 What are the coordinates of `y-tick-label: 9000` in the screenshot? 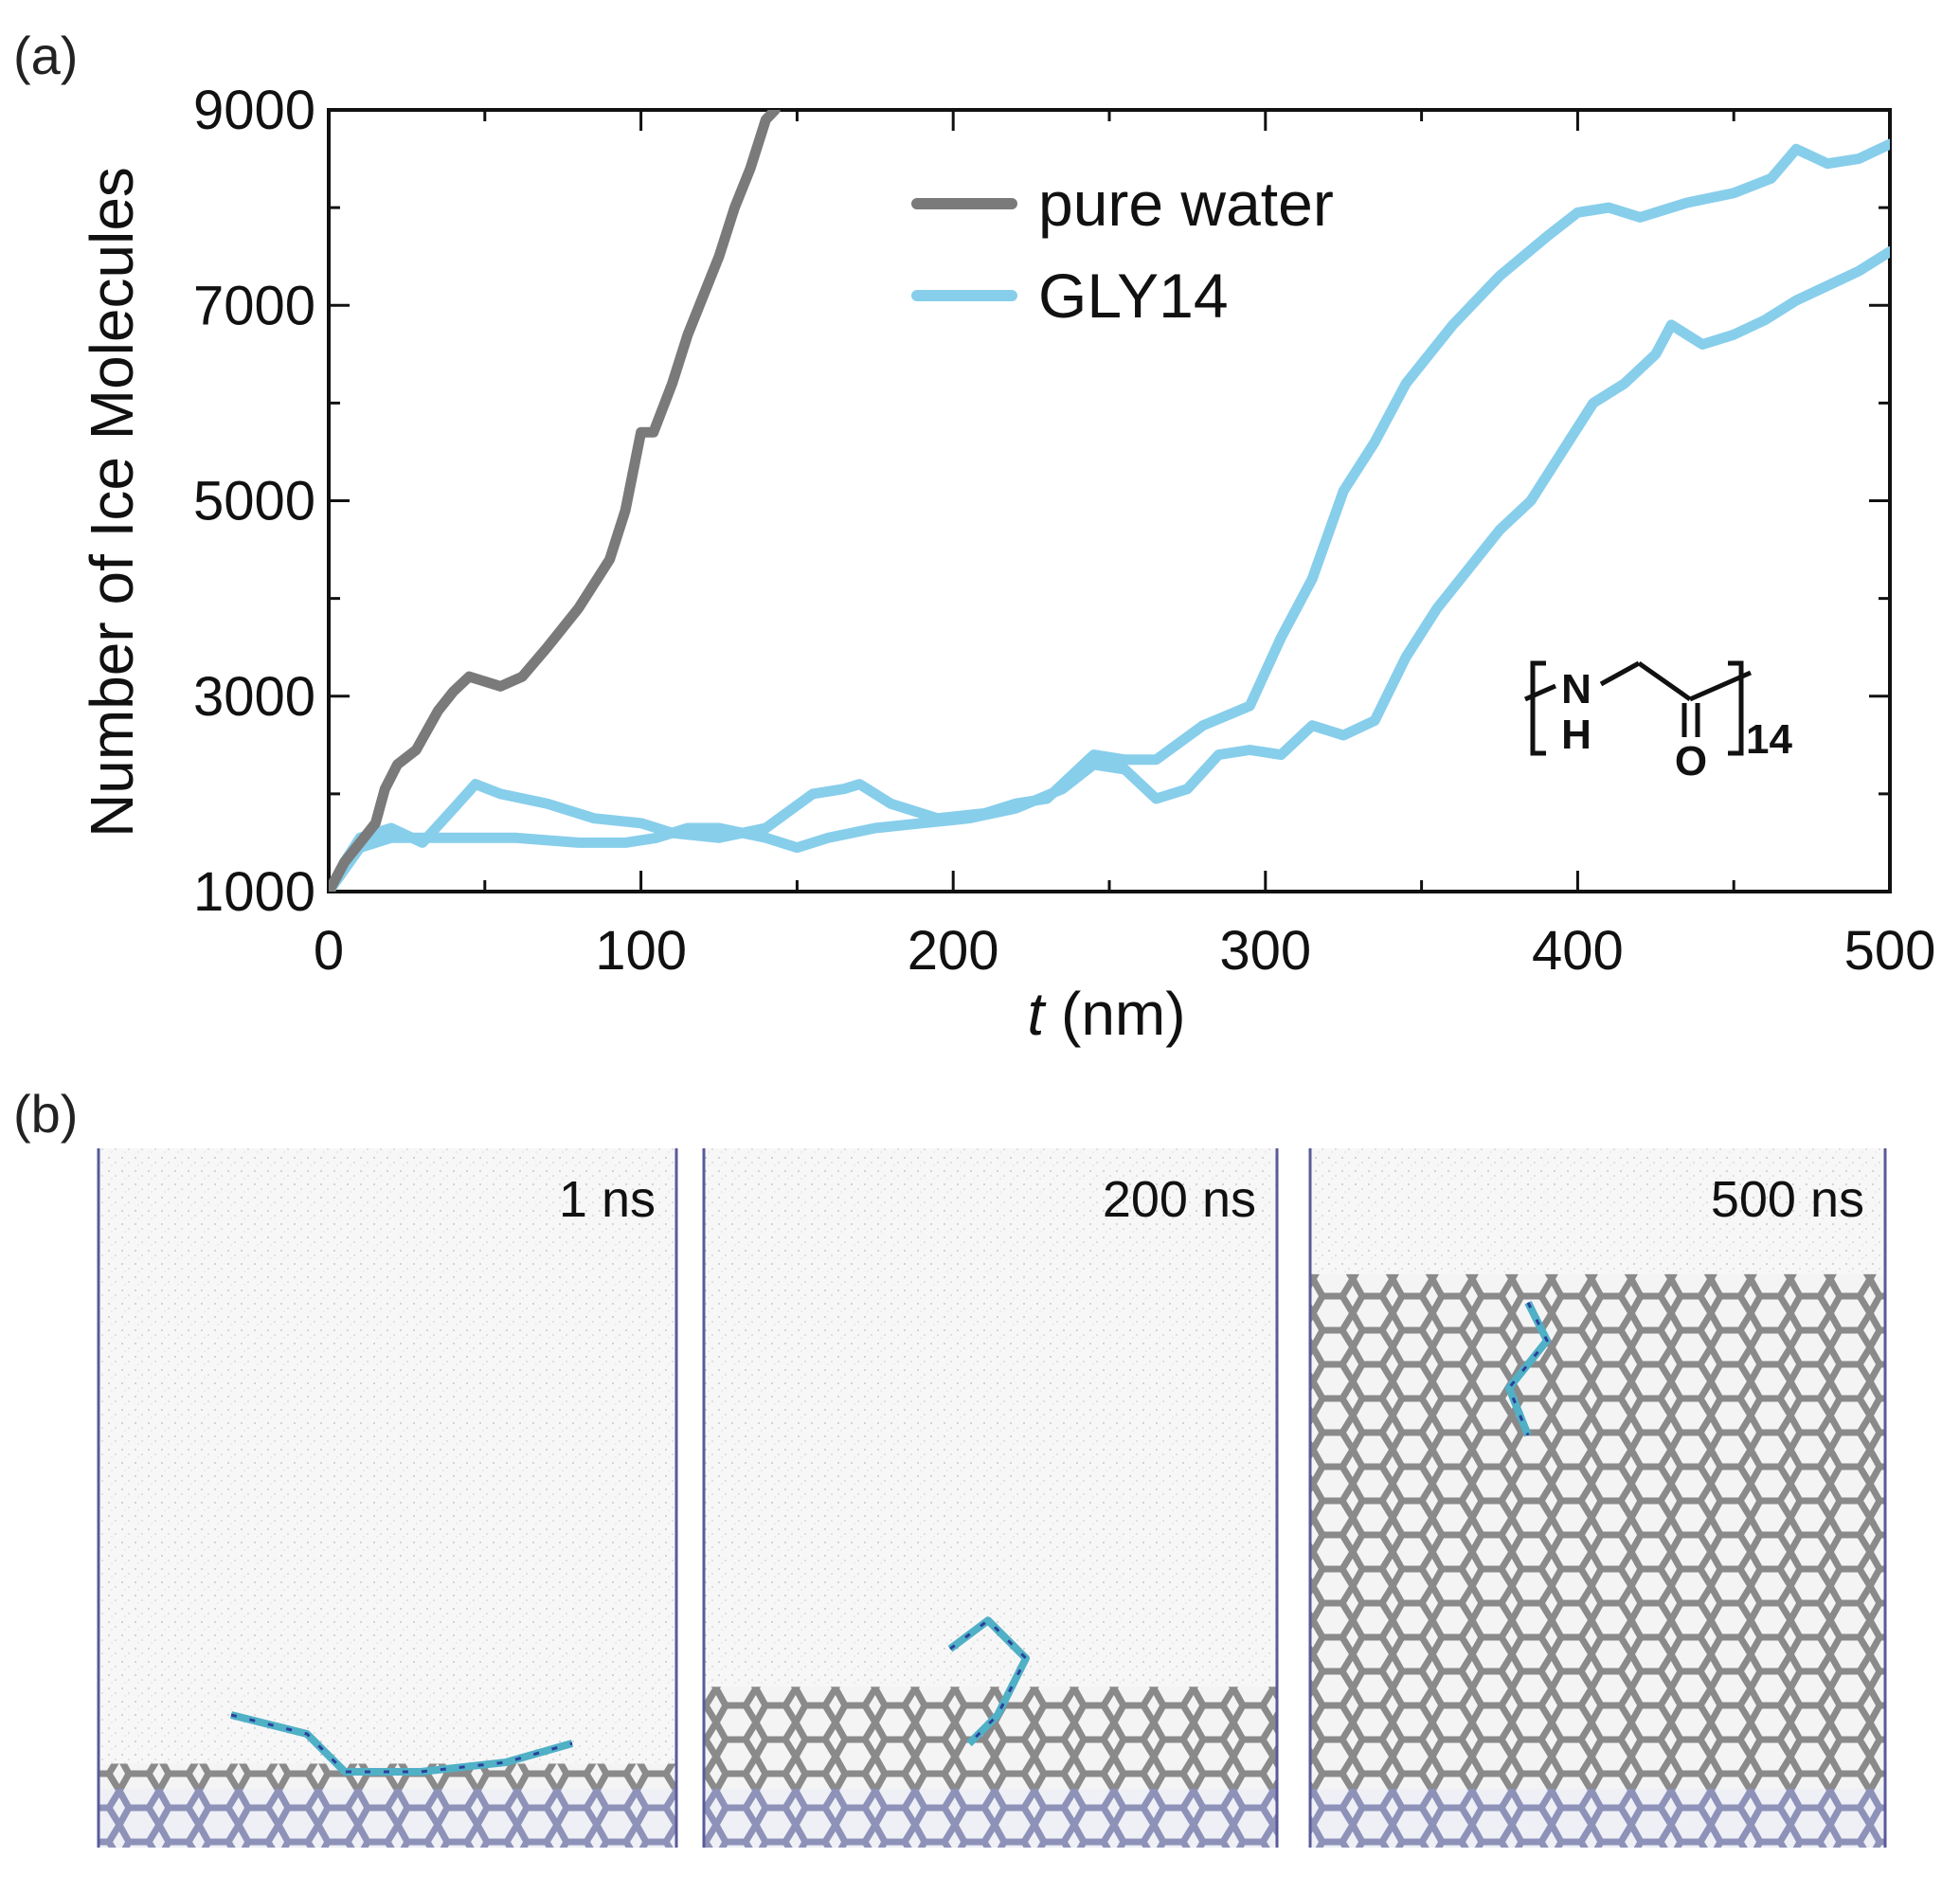 It's located at (254, 110).